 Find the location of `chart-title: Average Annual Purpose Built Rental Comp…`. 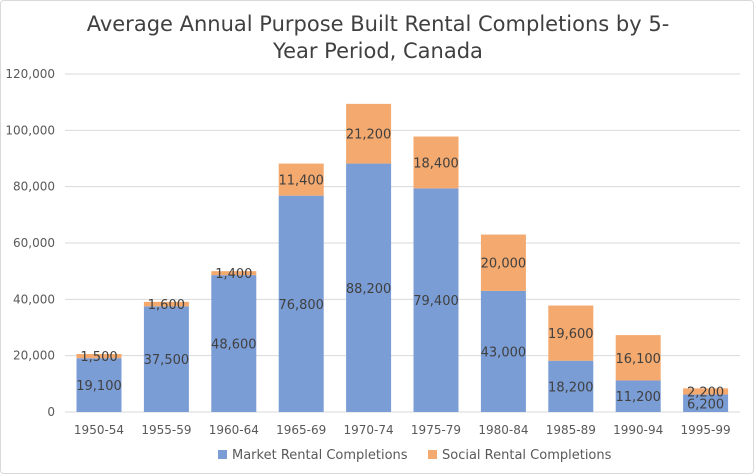

chart-title: Average Annual Purpose Built Rental Comp… is located at coordinates (377, 38).